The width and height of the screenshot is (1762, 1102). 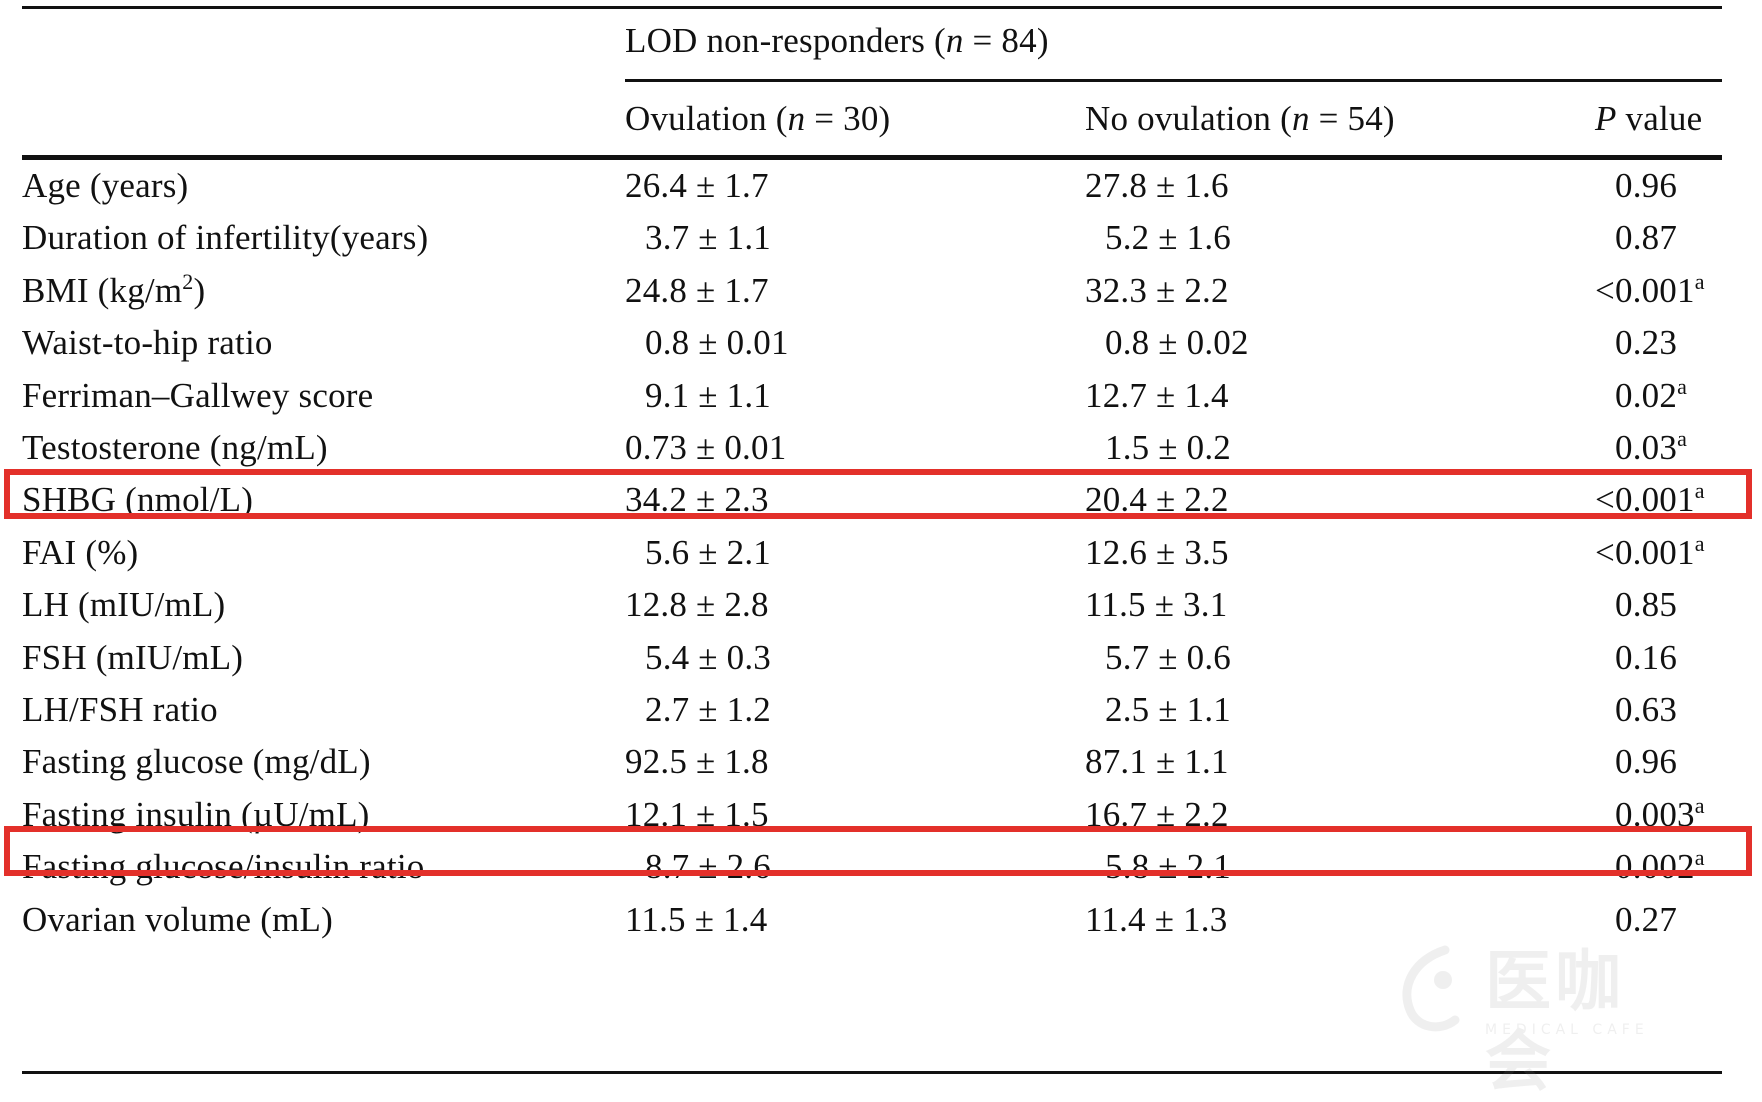 I want to click on group-header-lod-non-responders: LOD non-responders (n = 84), so click(x=837, y=40).